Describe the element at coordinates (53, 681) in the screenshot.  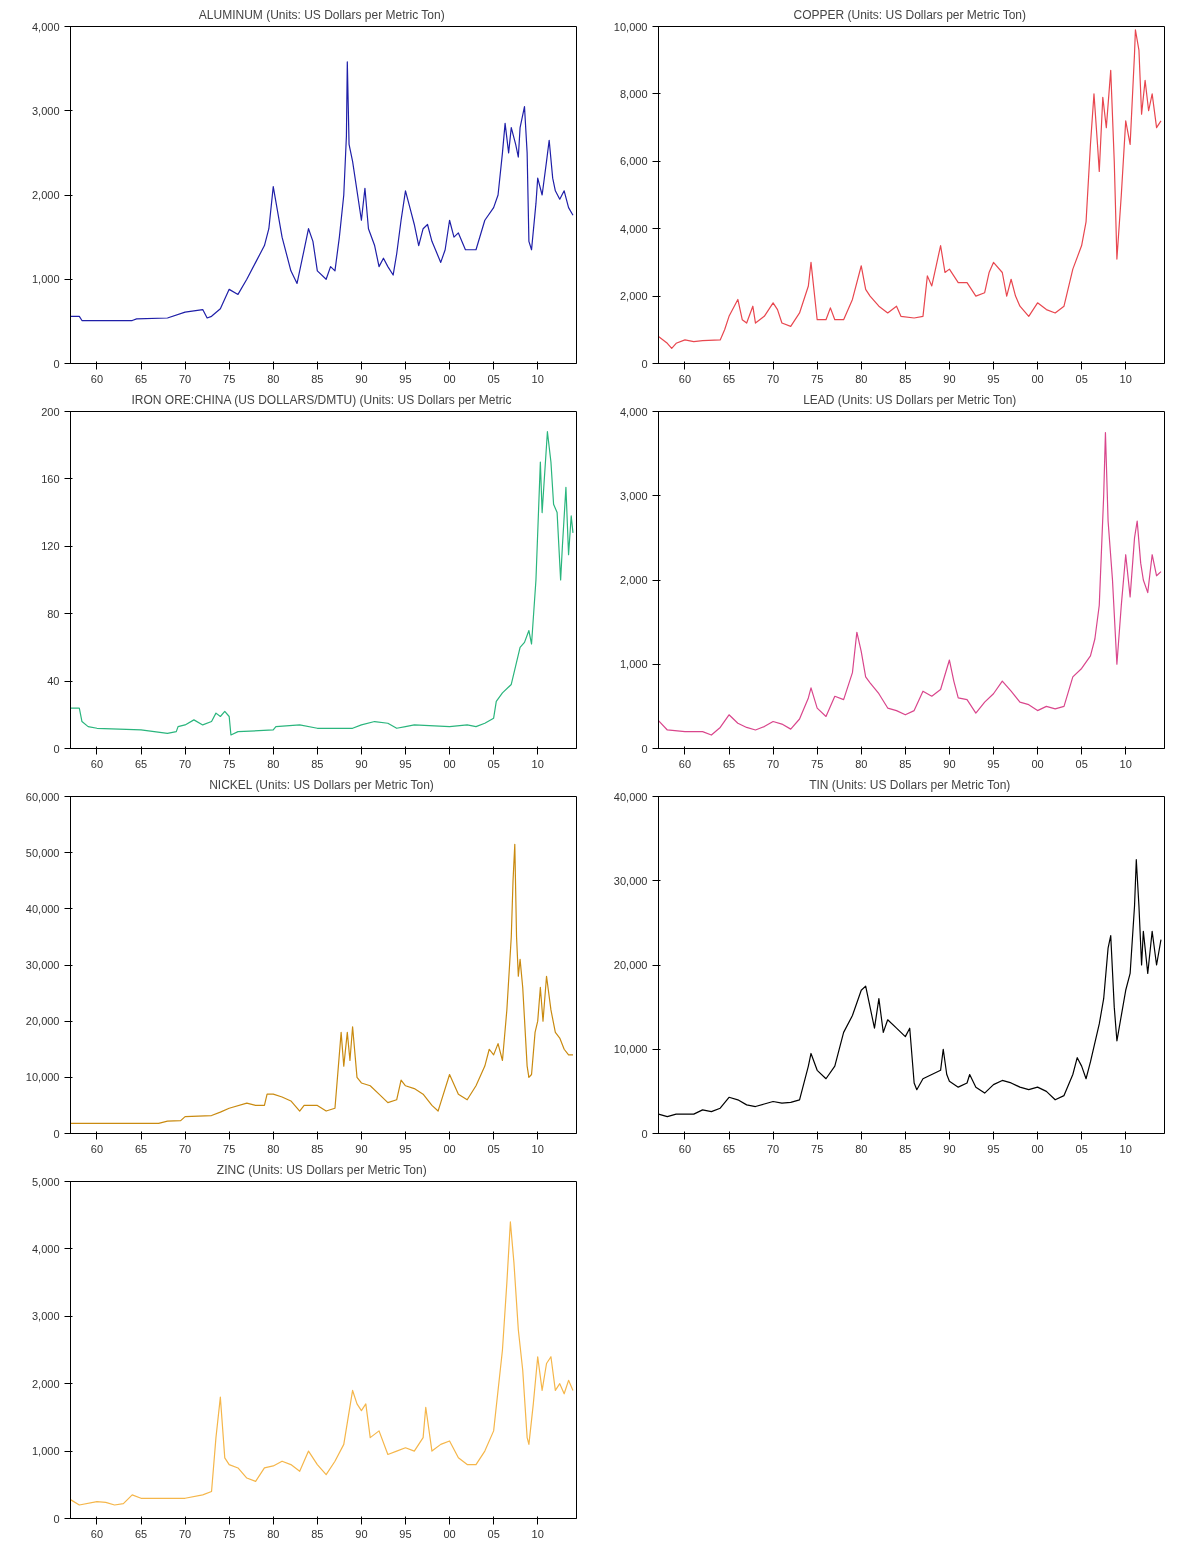
I see `y-tick-label: 40` at that location.